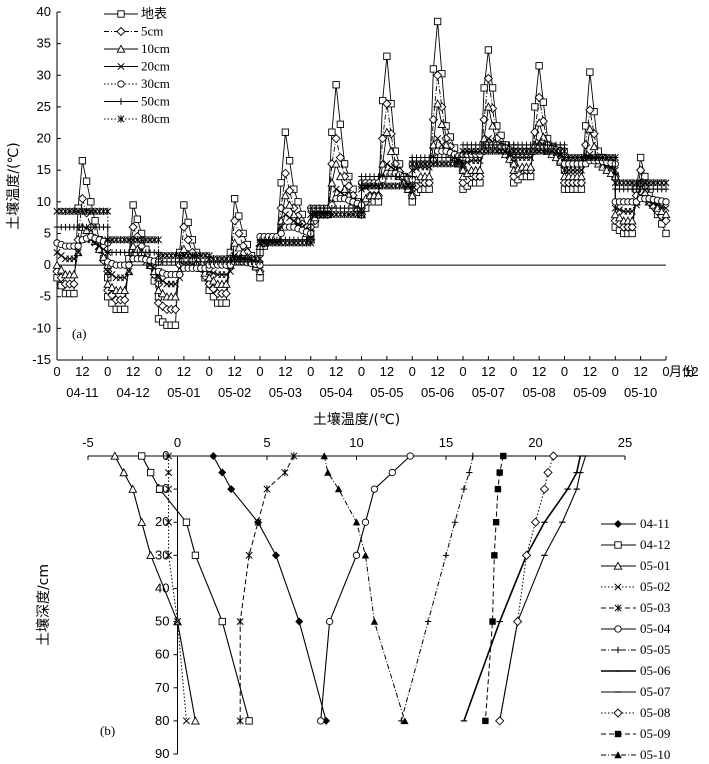 This screenshot has width=709, height=764. I want to click on legend-label-a: 20cm, so click(155, 66).